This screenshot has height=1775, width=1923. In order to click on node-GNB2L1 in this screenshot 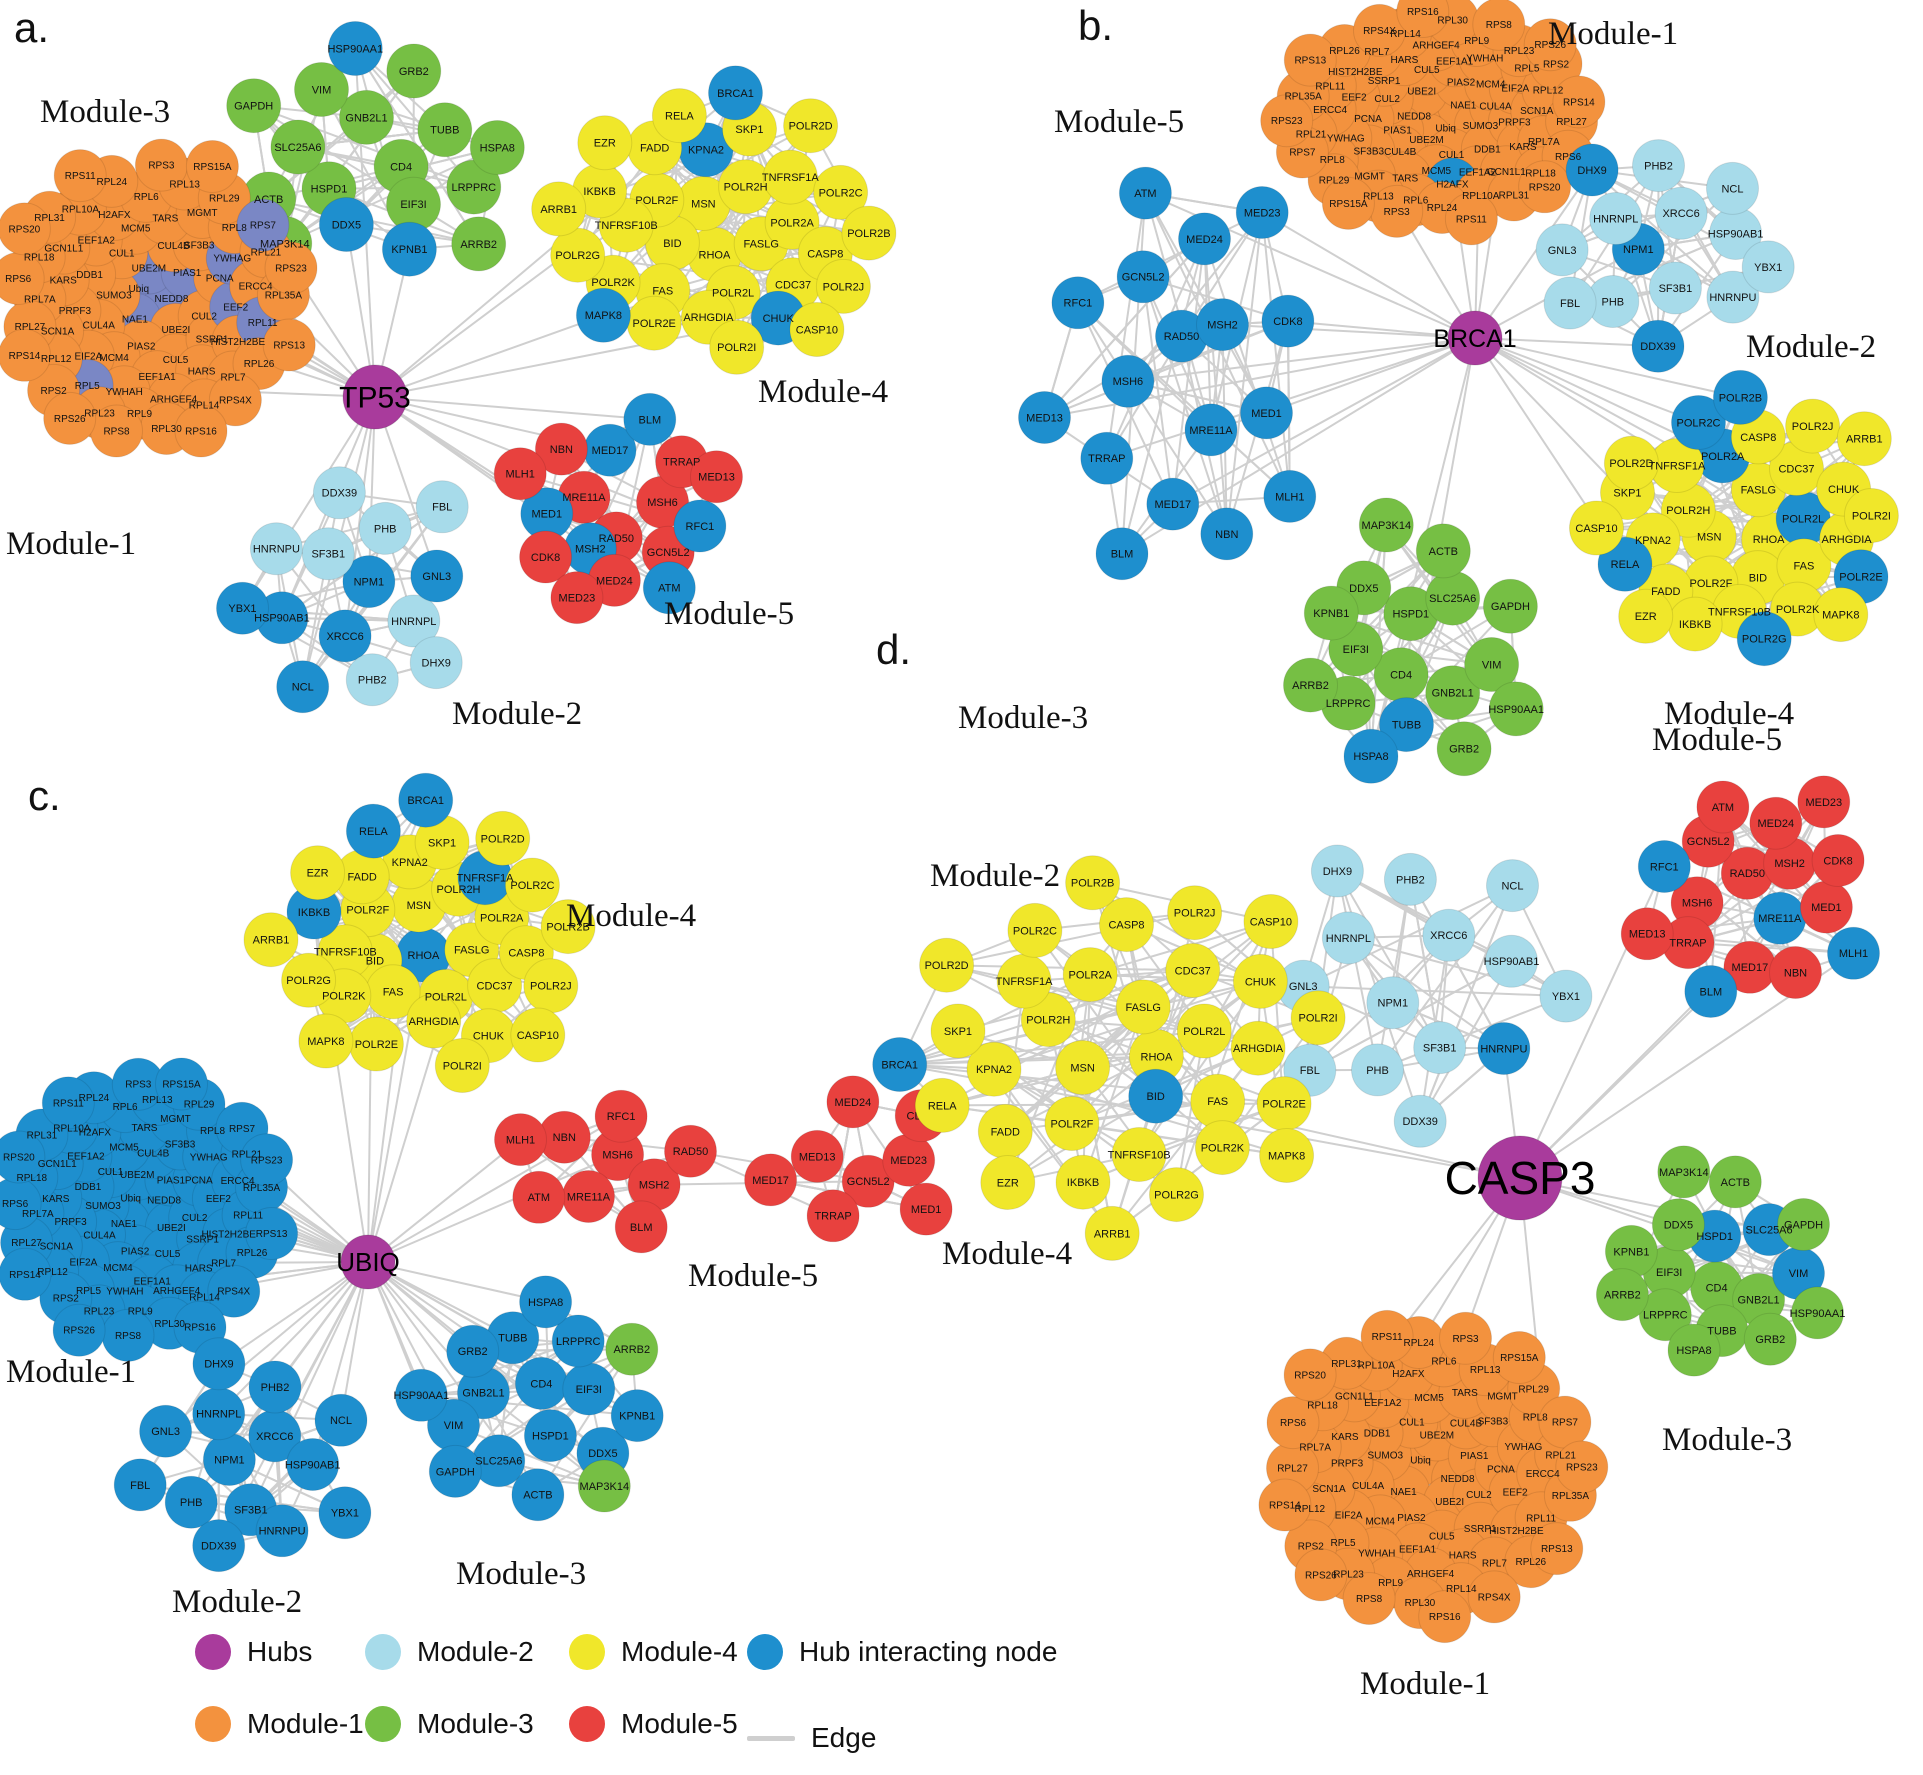, I will do `click(1453, 693)`.